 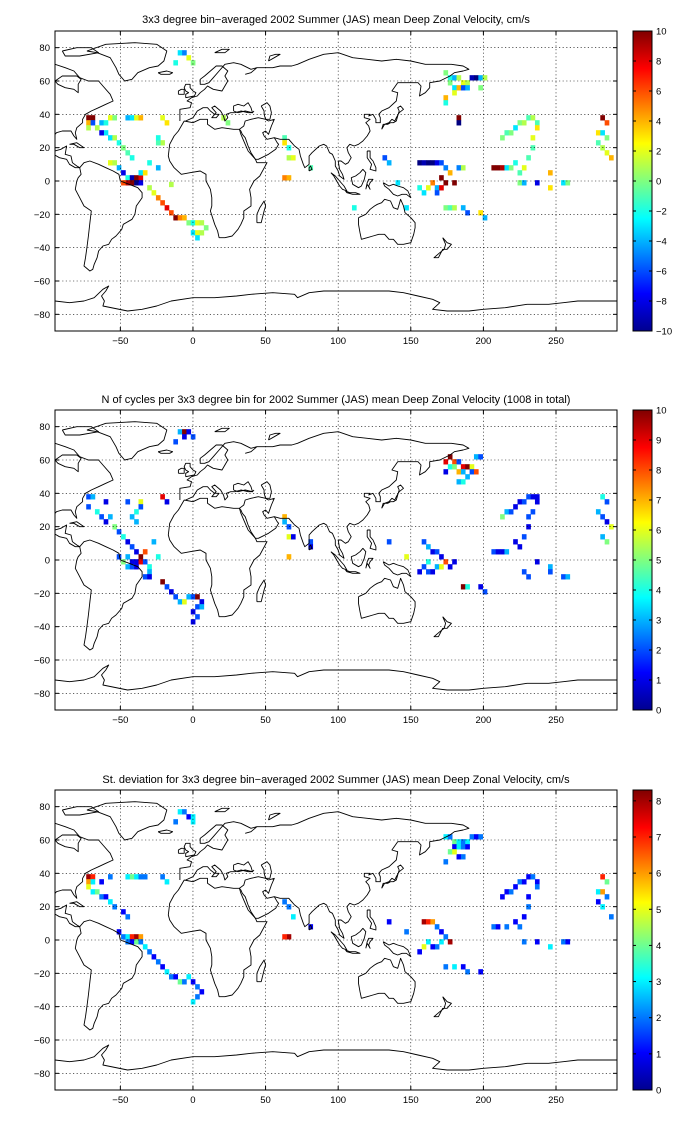 What do you see at coordinates (658, 946) in the screenshot?
I see `colorbar-tick-label: 4` at bounding box center [658, 946].